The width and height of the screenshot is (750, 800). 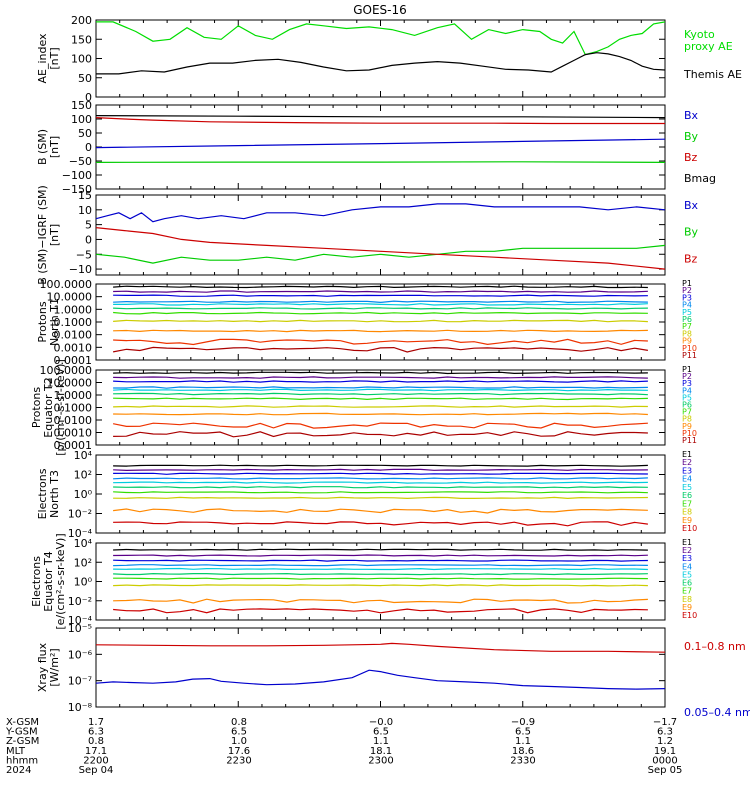 I want to click on panel-1-legend-1: Kyoto proxy AE, so click(x=708, y=40).